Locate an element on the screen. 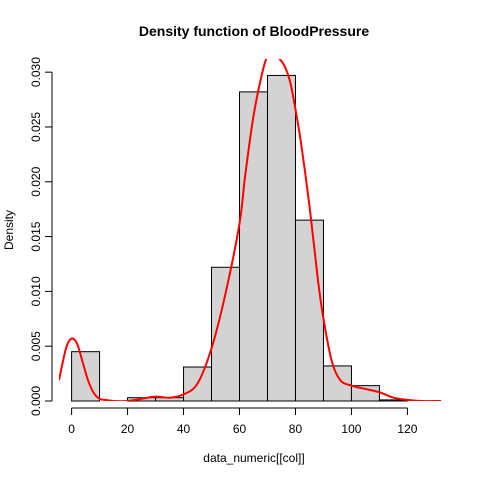 The image size is (480, 480). y-axis: 0.000 0.005 0.010 0.015 0.020 0.025 0.030 is located at coordinates (41, 236).